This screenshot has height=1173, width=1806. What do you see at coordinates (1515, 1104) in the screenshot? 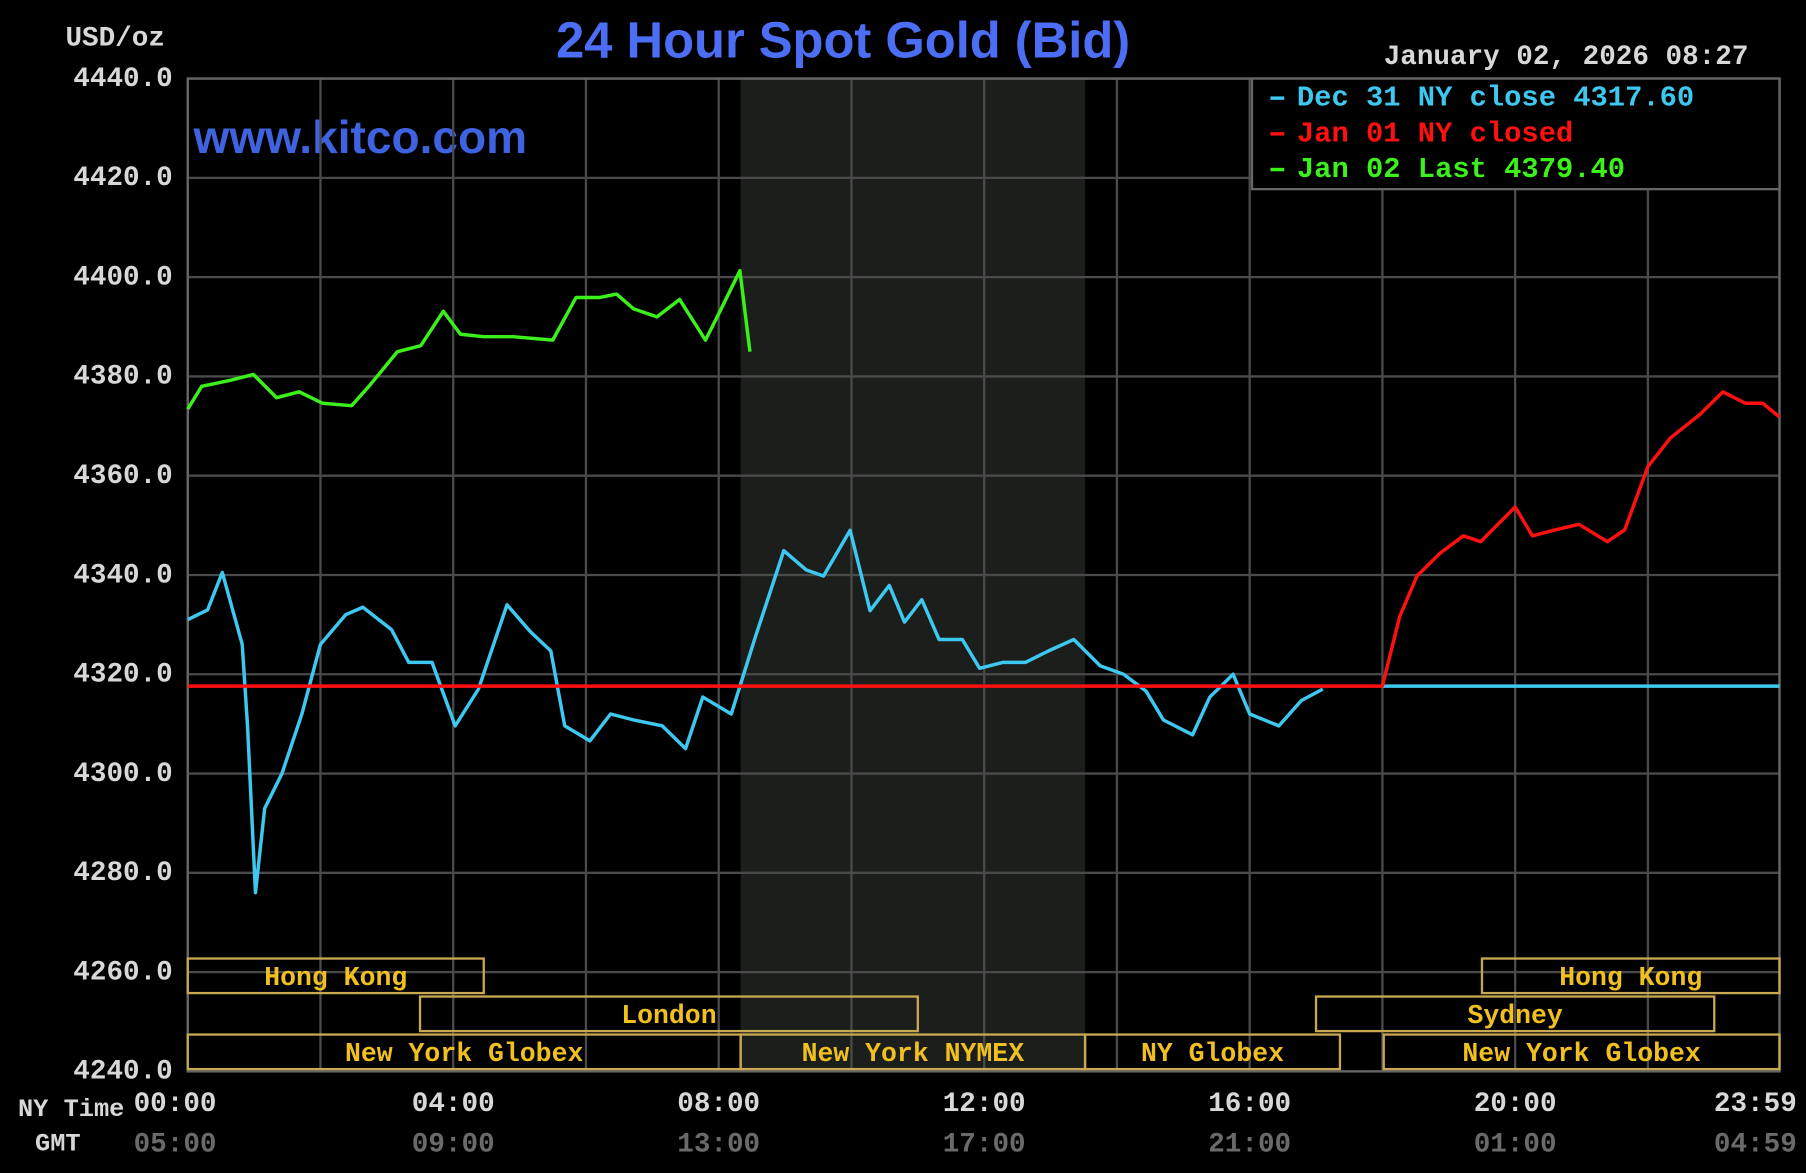
I see `x-tick-label: 20:00` at bounding box center [1515, 1104].